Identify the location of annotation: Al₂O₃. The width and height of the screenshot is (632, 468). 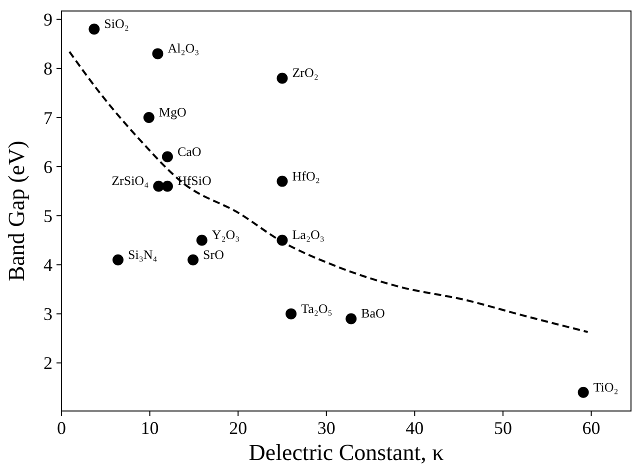
(184, 48).